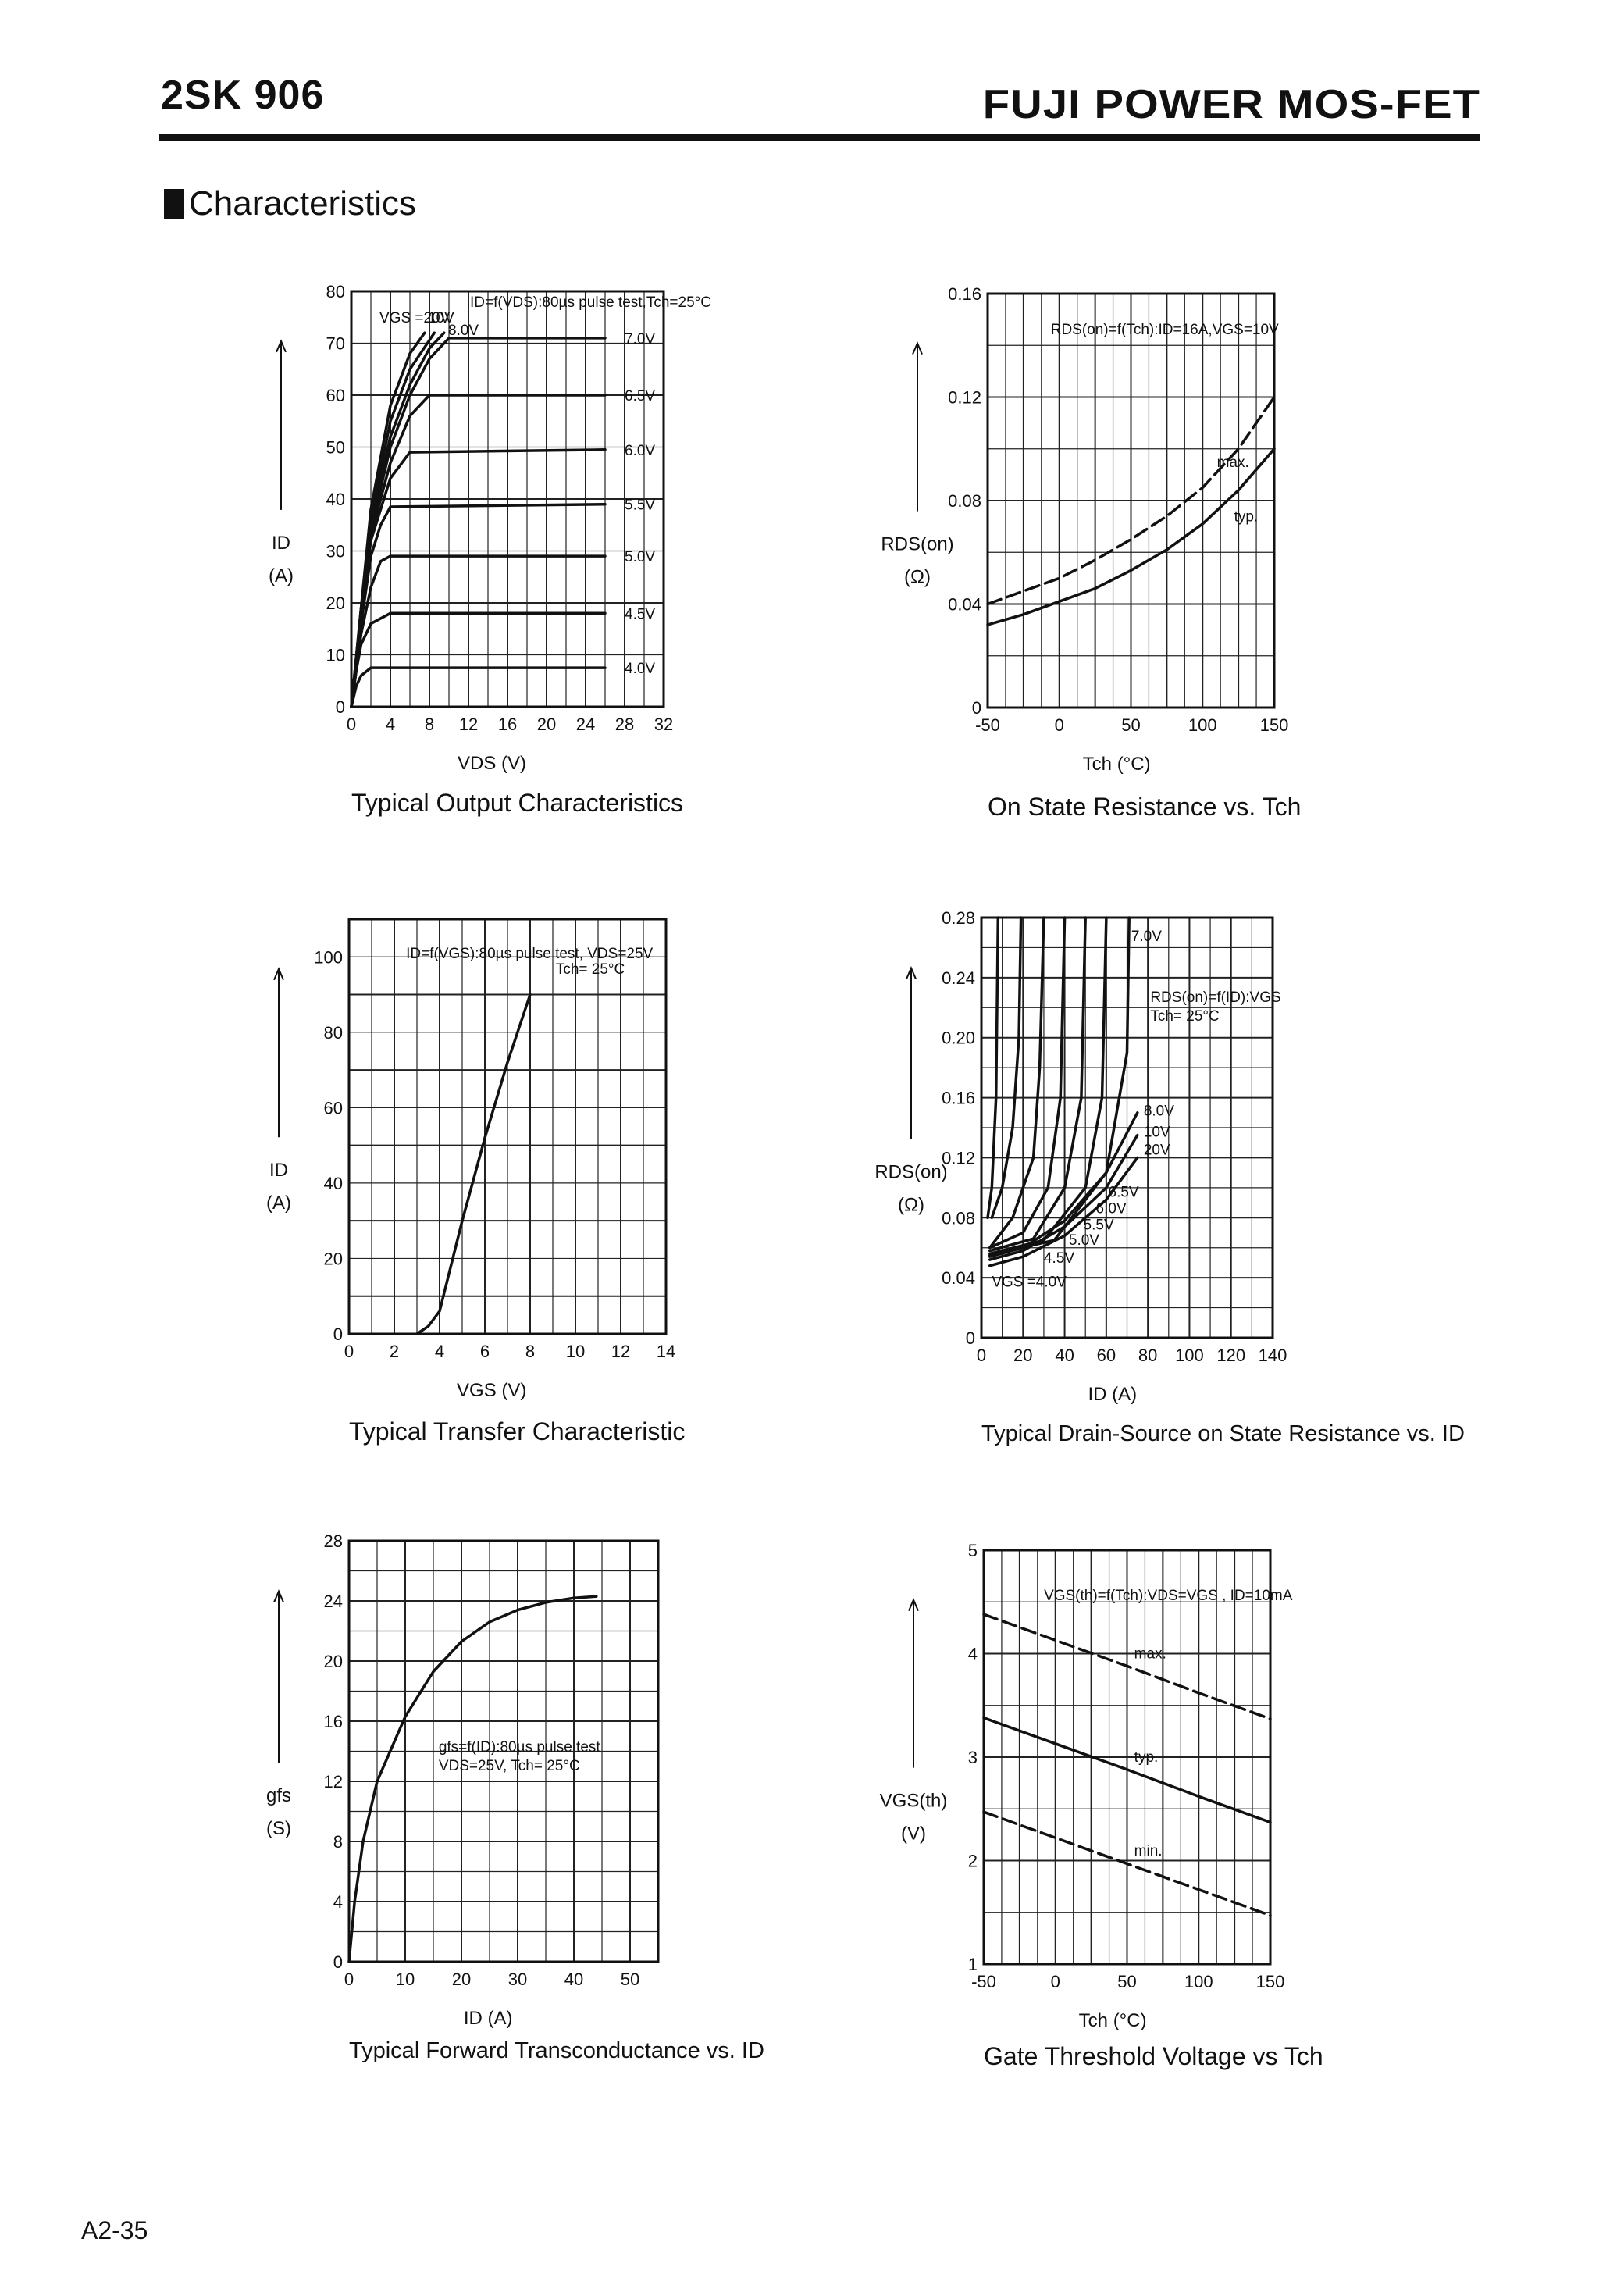  What do you see at coordinates (1099, 1225) in the screenshot?
I see `chart-annotation: 5.5V` at bounding box center [1099, 1225].